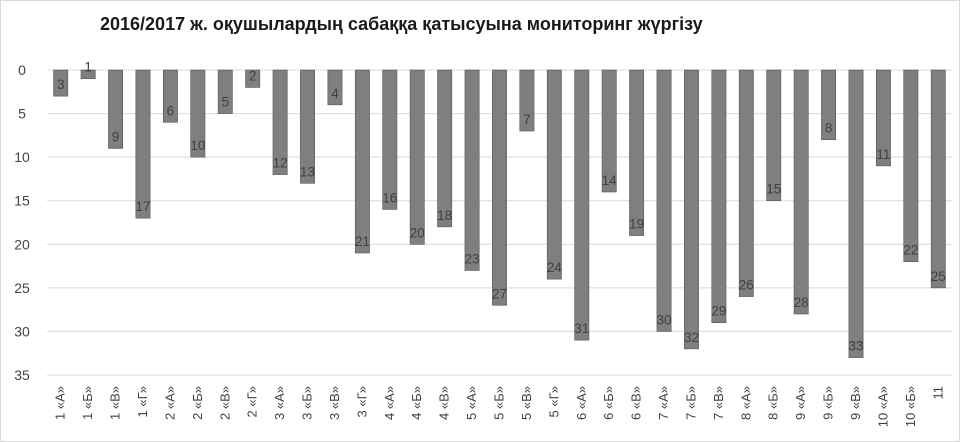  Describe the element at coordinates (636, 224) in the screenshot. I see `data-label: 19` at that location.